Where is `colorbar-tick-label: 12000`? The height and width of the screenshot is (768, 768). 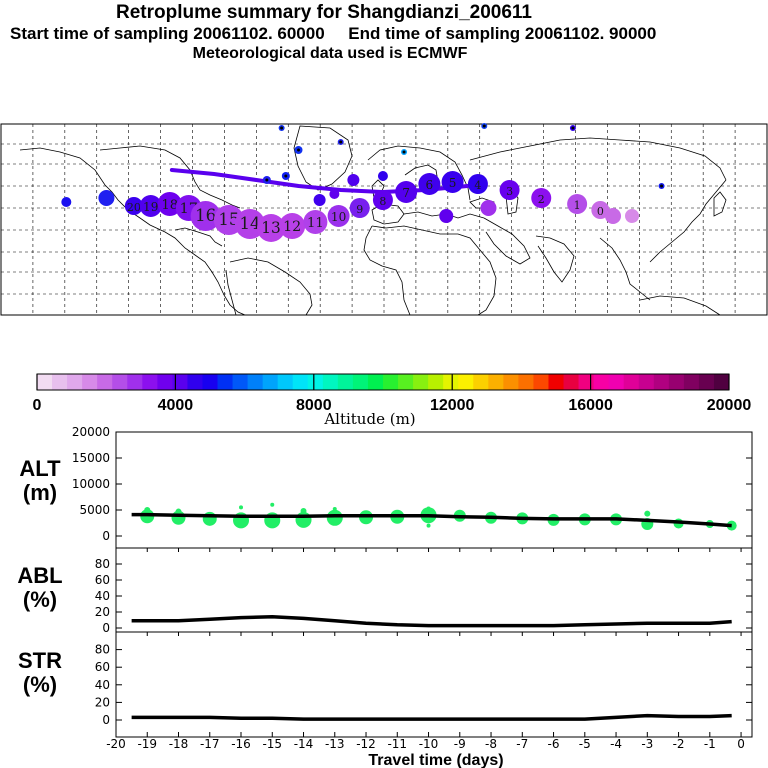 colorbar-tick-label: 12000 is located at coordinates (452, 405).